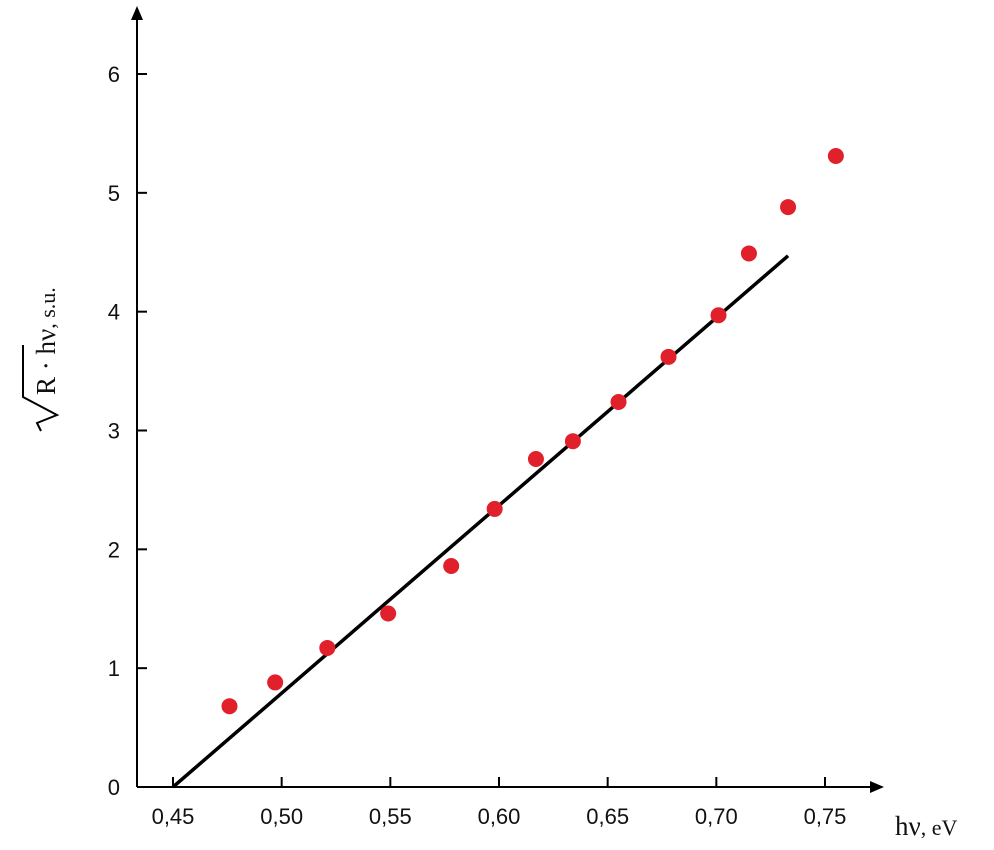 This screenshot has height=850, width=994. What do you see at coordinates (499, 816) in the screenshot?
I see `x-tick-label: 0,60` at bounding box center [499, 816].